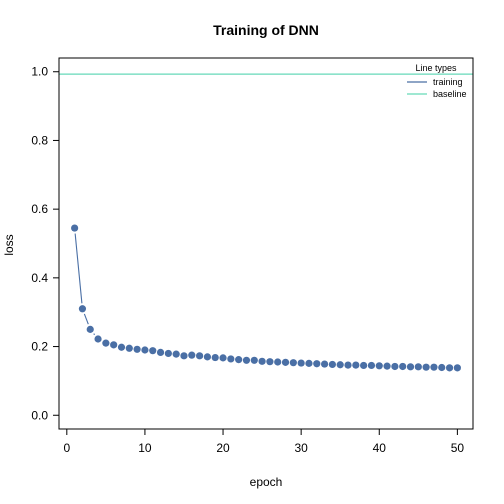 This screenshot has height=504, width=504. What do you see at coordinates (266, 30) in the screenshot?
I see `chart-title: Training of DNN` at bounding box center [266, 30].